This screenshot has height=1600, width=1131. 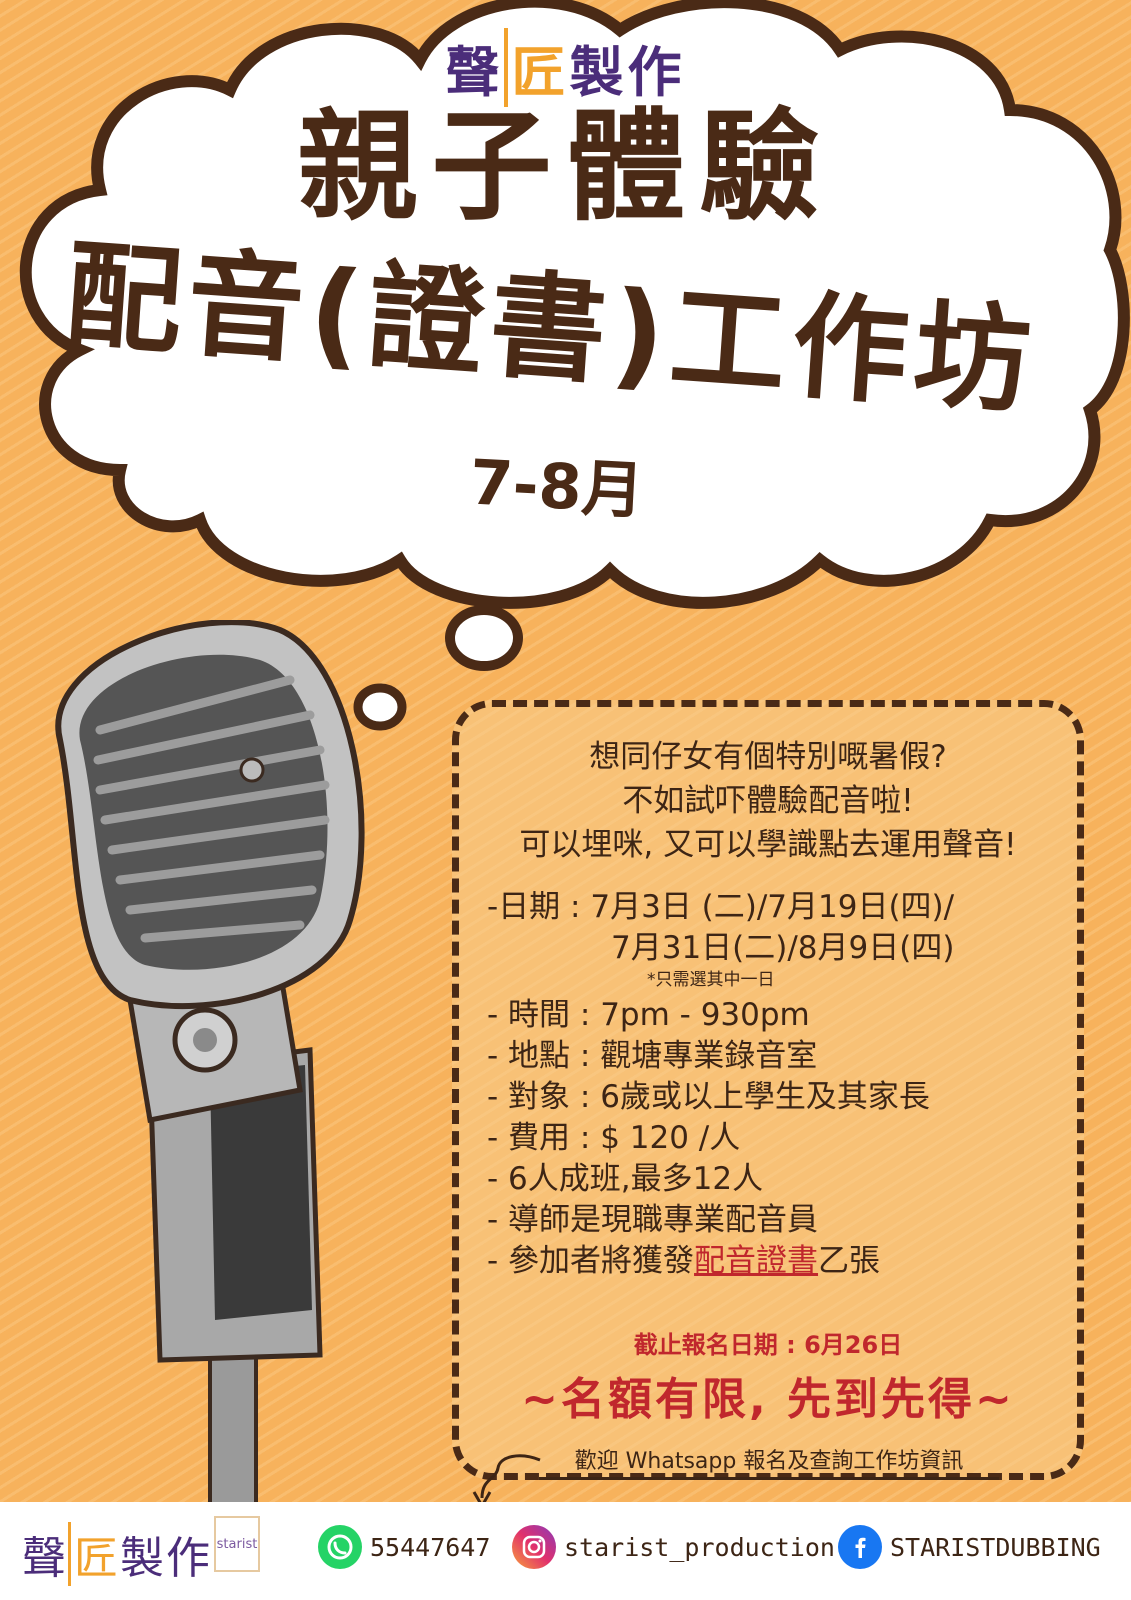 What do you see at coordinates (534, 1547) in the screenshot?
I see `instagram-icon` at bounding box center [534, 1547].